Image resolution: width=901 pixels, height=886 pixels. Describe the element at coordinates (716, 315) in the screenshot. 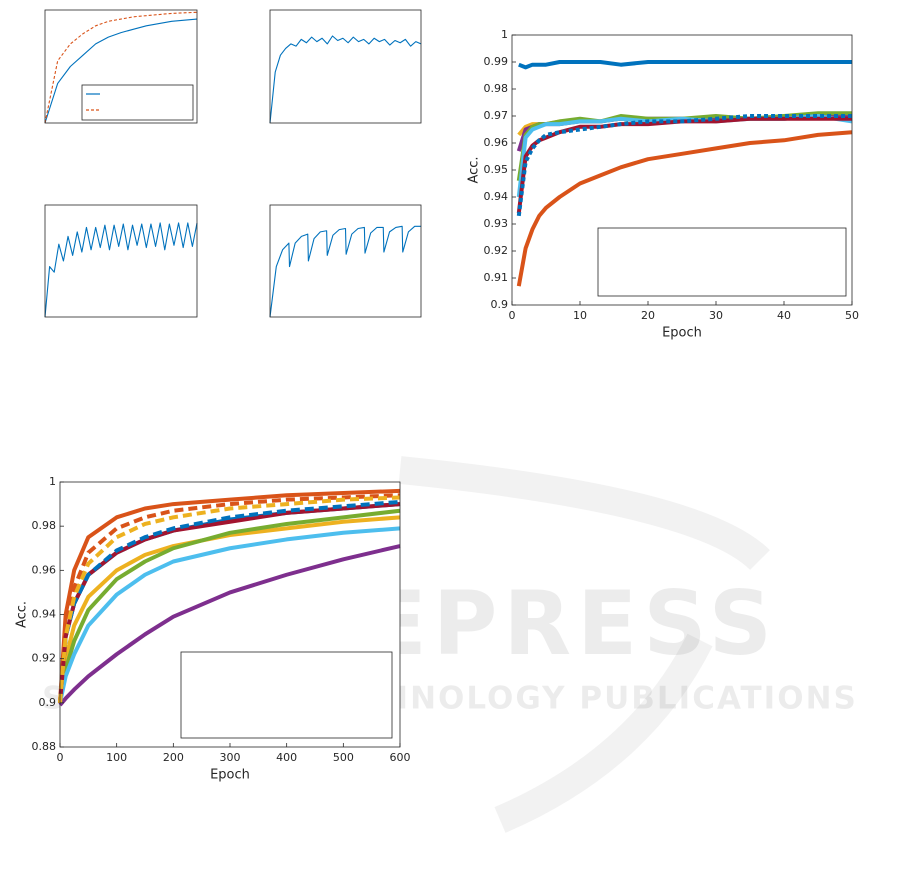

I see `x-tick-label: 30` at that location.